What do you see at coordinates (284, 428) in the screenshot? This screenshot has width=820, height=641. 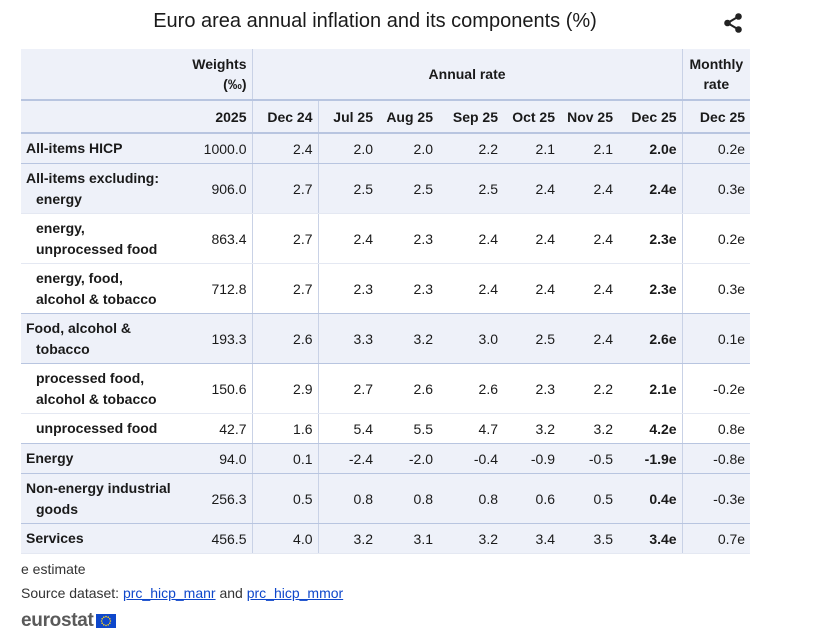 I see `table-cell: 1.6` at bounding box center [284, 428].